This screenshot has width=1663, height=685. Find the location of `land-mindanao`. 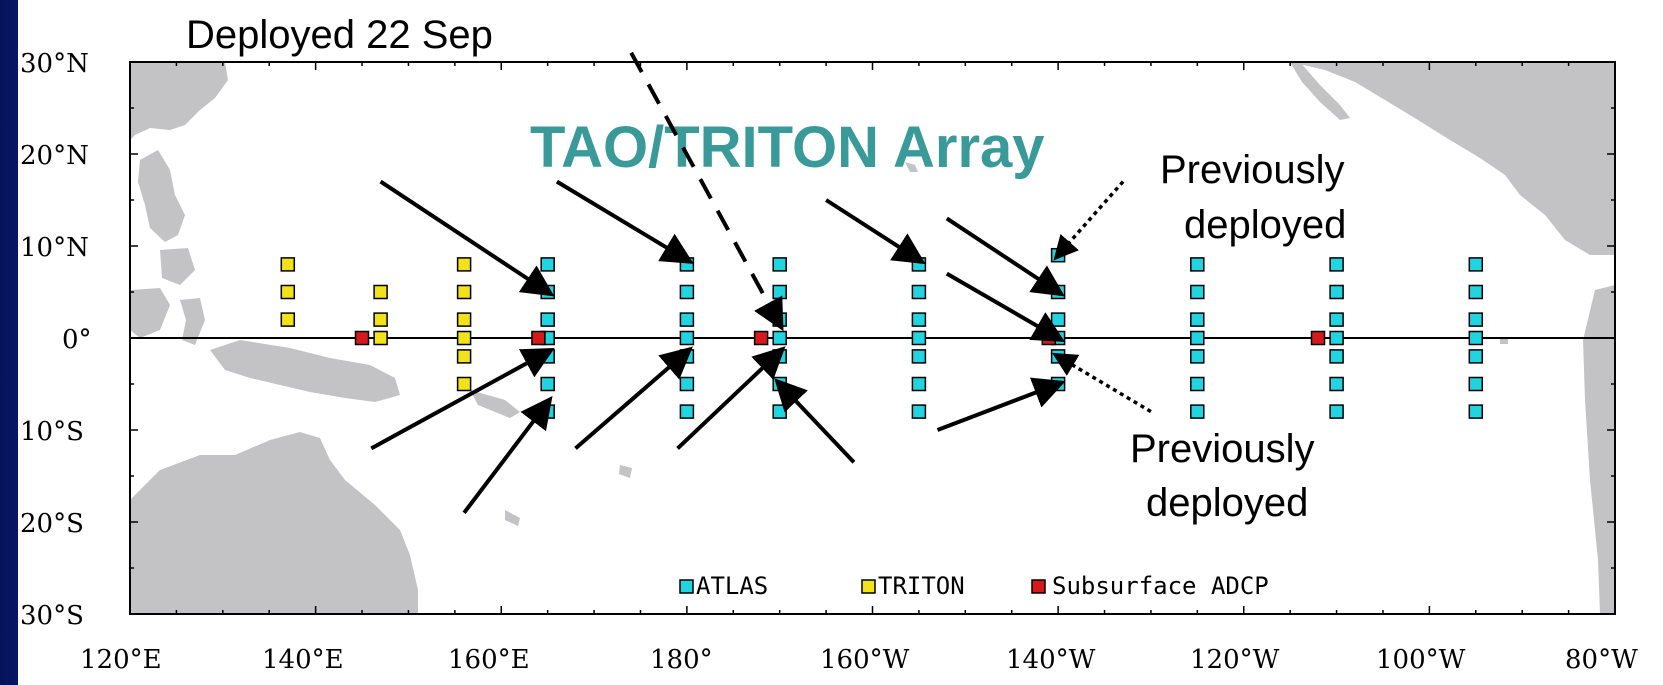

land-mindanao is located at coordinates (177, 266).